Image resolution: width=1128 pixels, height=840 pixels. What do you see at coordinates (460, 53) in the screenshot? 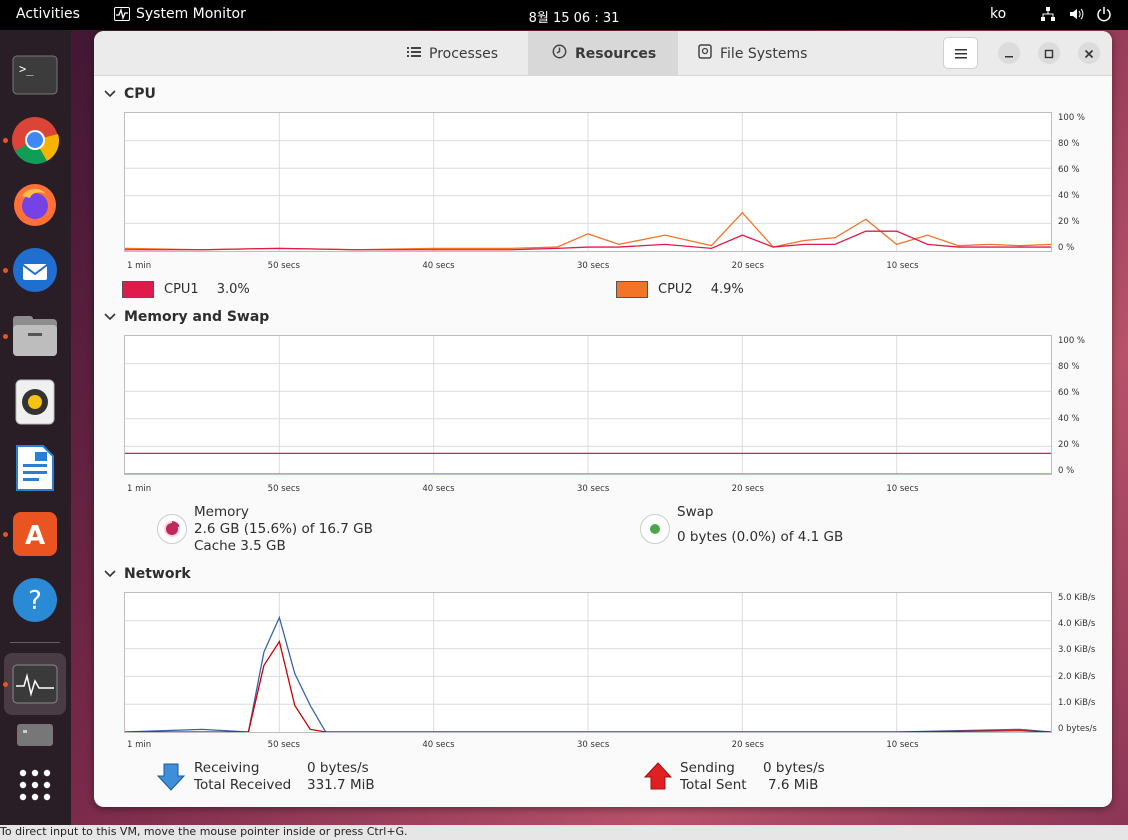
I see `tab-processes: Processes` at bounding box center [460, 53].